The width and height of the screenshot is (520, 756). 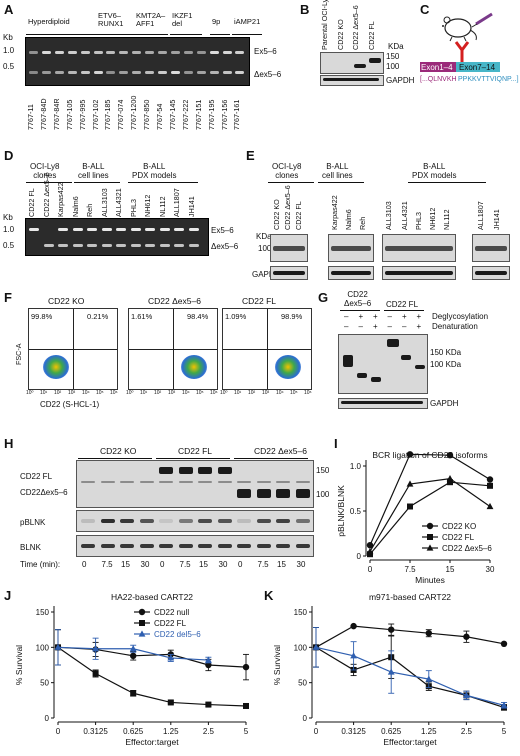 I want to click on x-tick-label: 0, so click(x=370, y=569).